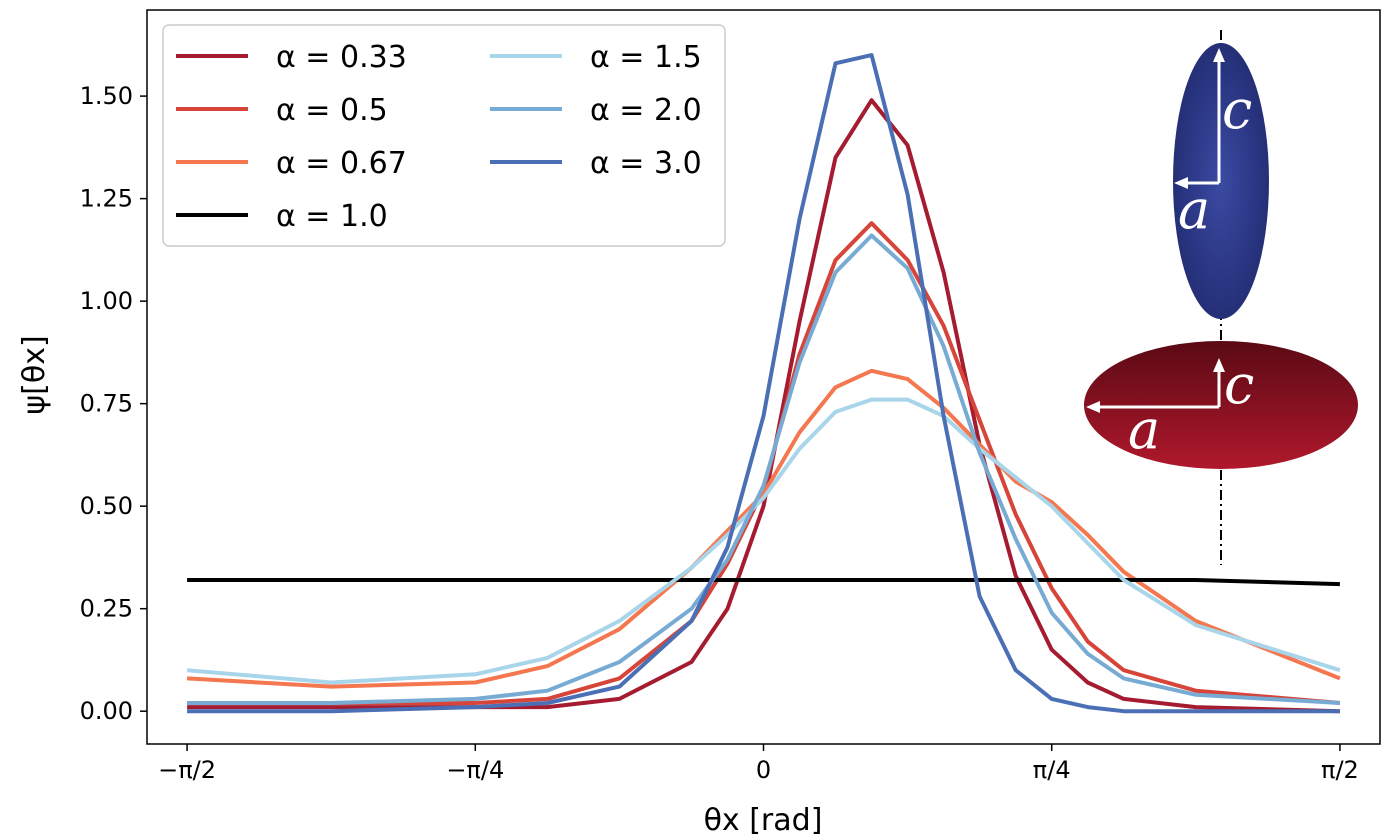 Image resolution: width=1392 pixels, height=840 pixels. Describe the element at coordinates (1181, 183) in the screenshot. I see `prolate-a-arrowhead` at that location.